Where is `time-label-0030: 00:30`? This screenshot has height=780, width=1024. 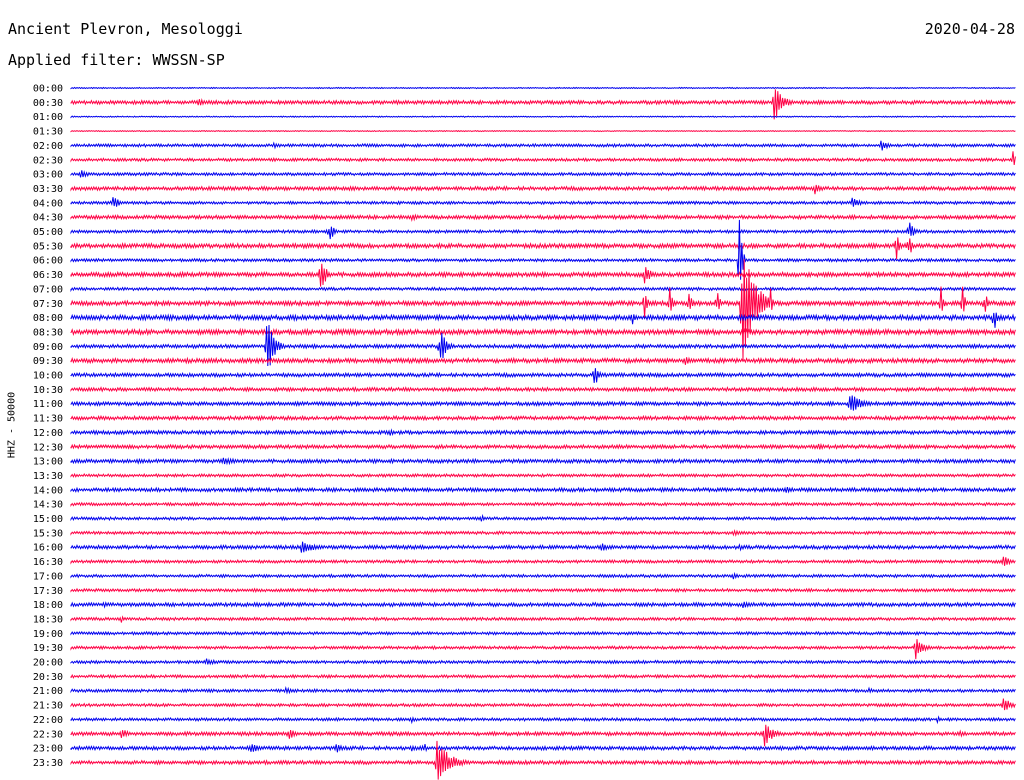 time-label-0030: 00:30 is located at coordinates (48, 103).